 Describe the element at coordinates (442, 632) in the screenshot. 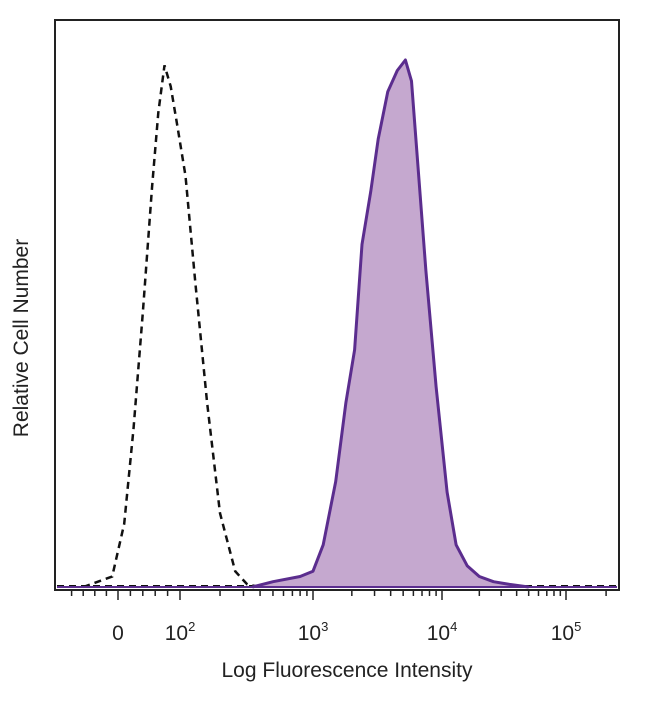

I see `x-tick-label: 10⁴` at that location.